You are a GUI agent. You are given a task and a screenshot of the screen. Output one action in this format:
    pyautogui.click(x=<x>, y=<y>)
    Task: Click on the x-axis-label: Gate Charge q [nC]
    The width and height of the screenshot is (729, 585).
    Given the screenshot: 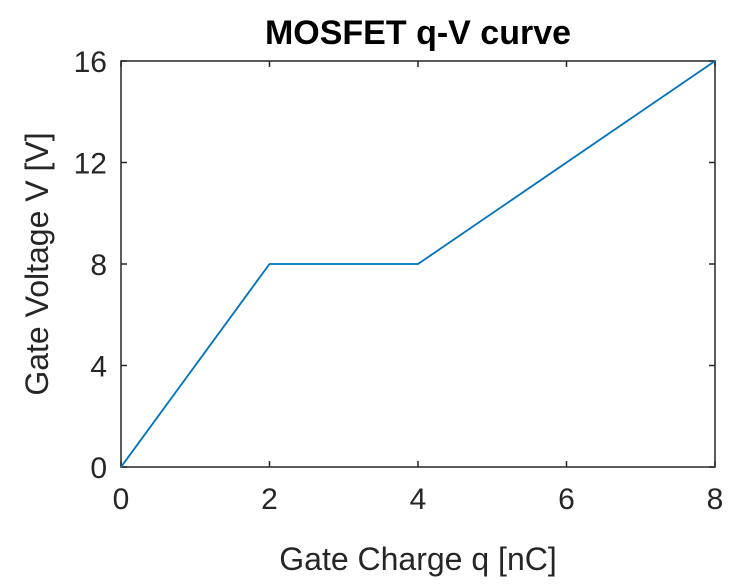 What is the action you would take?
    pyautogui.click(x=417, y=559)
    